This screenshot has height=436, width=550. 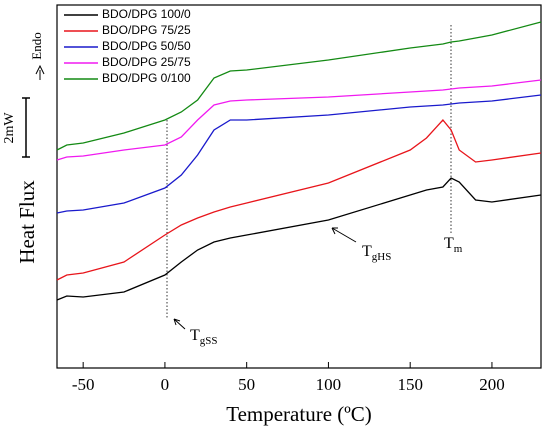 What do you see at coordinates (246, 384) in the screenshot?
I see `x-tick-label: 50` at bounding box center [246, 384].